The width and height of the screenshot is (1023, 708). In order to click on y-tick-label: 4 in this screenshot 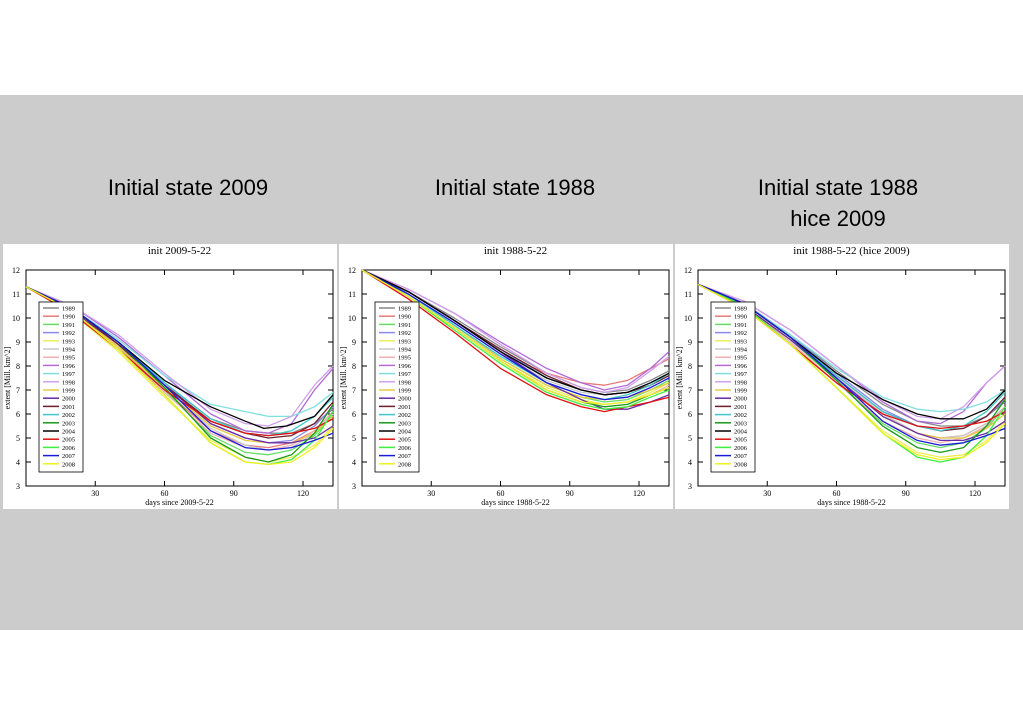, I will do `click(690, 462)`.